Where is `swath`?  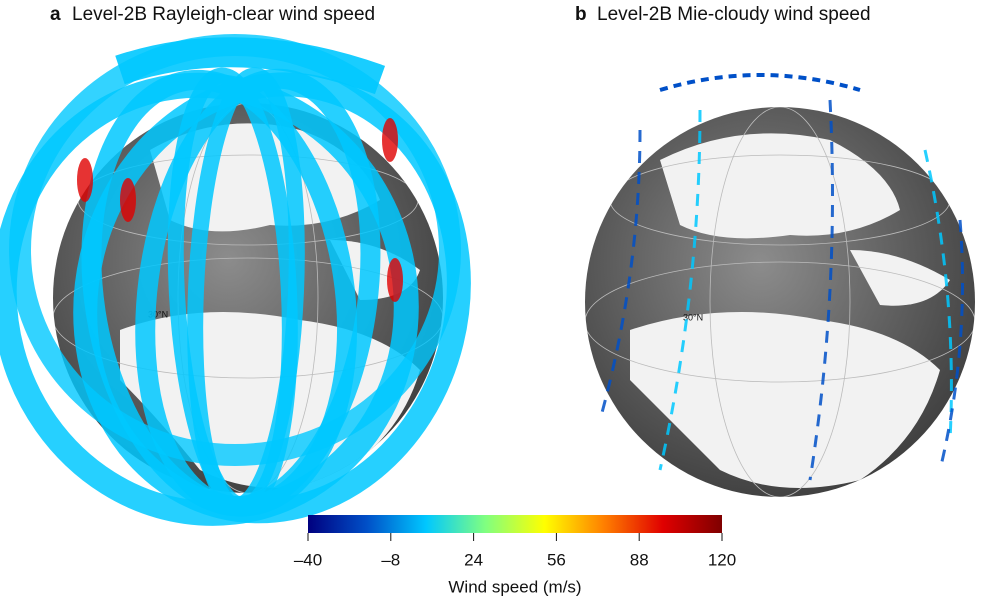
swath is located at coordinates (250, 66).